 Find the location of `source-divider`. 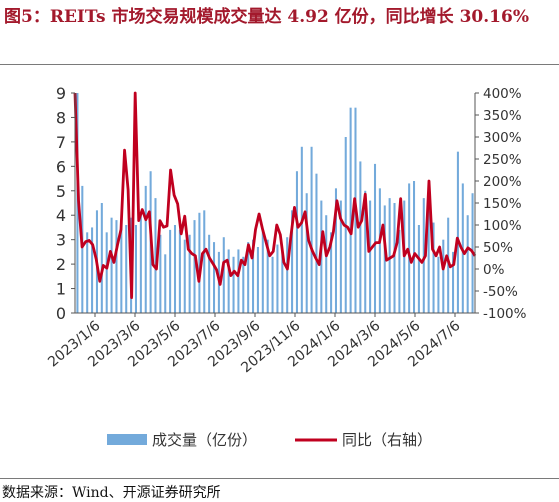

source-divider is located at coordinates (279, 478).